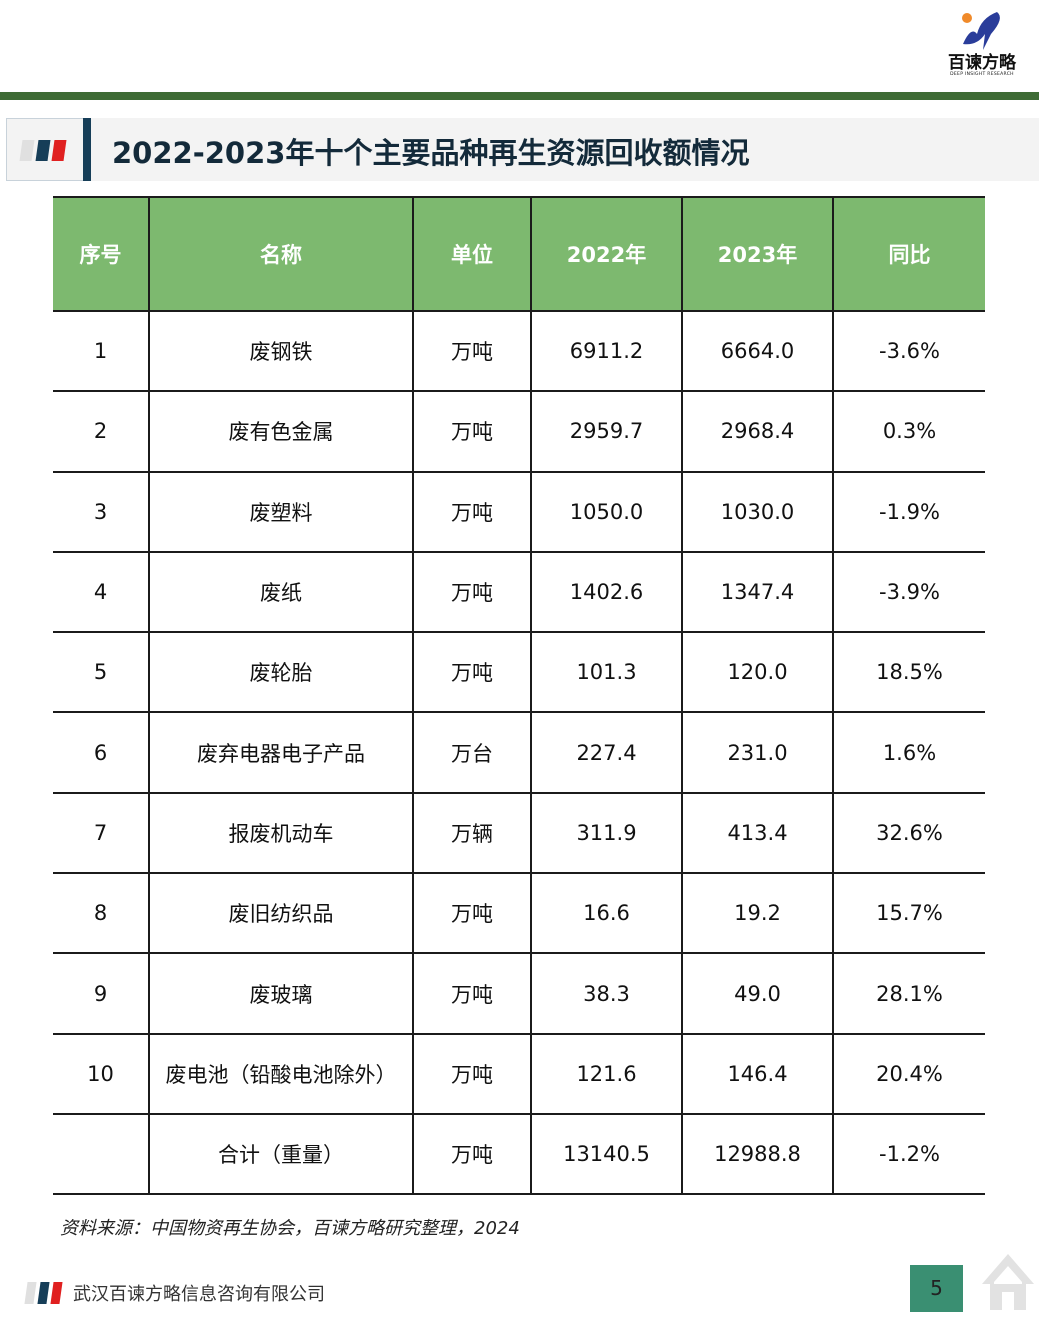  What do you see at coordinates (471, 753) in the screenshot?
I see `row-unit: 万台` at bounding box center [471, 753].